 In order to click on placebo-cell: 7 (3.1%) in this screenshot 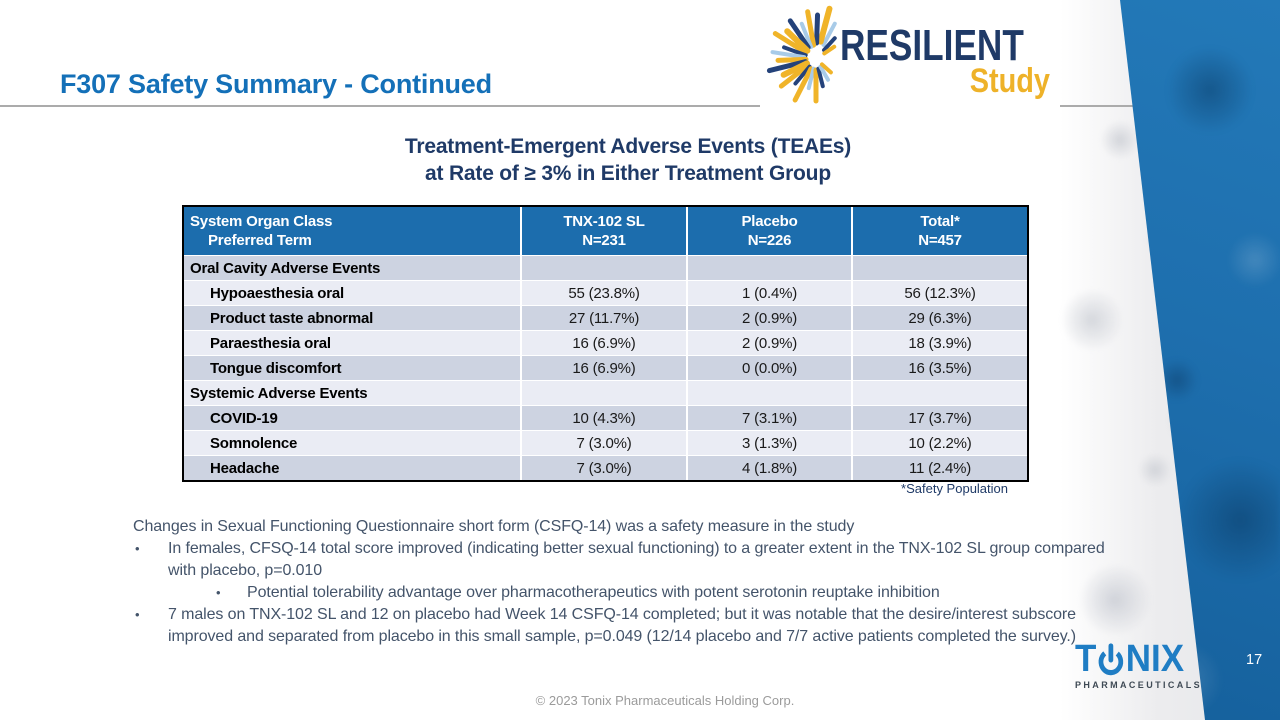, I will do `click(770, 418)`.